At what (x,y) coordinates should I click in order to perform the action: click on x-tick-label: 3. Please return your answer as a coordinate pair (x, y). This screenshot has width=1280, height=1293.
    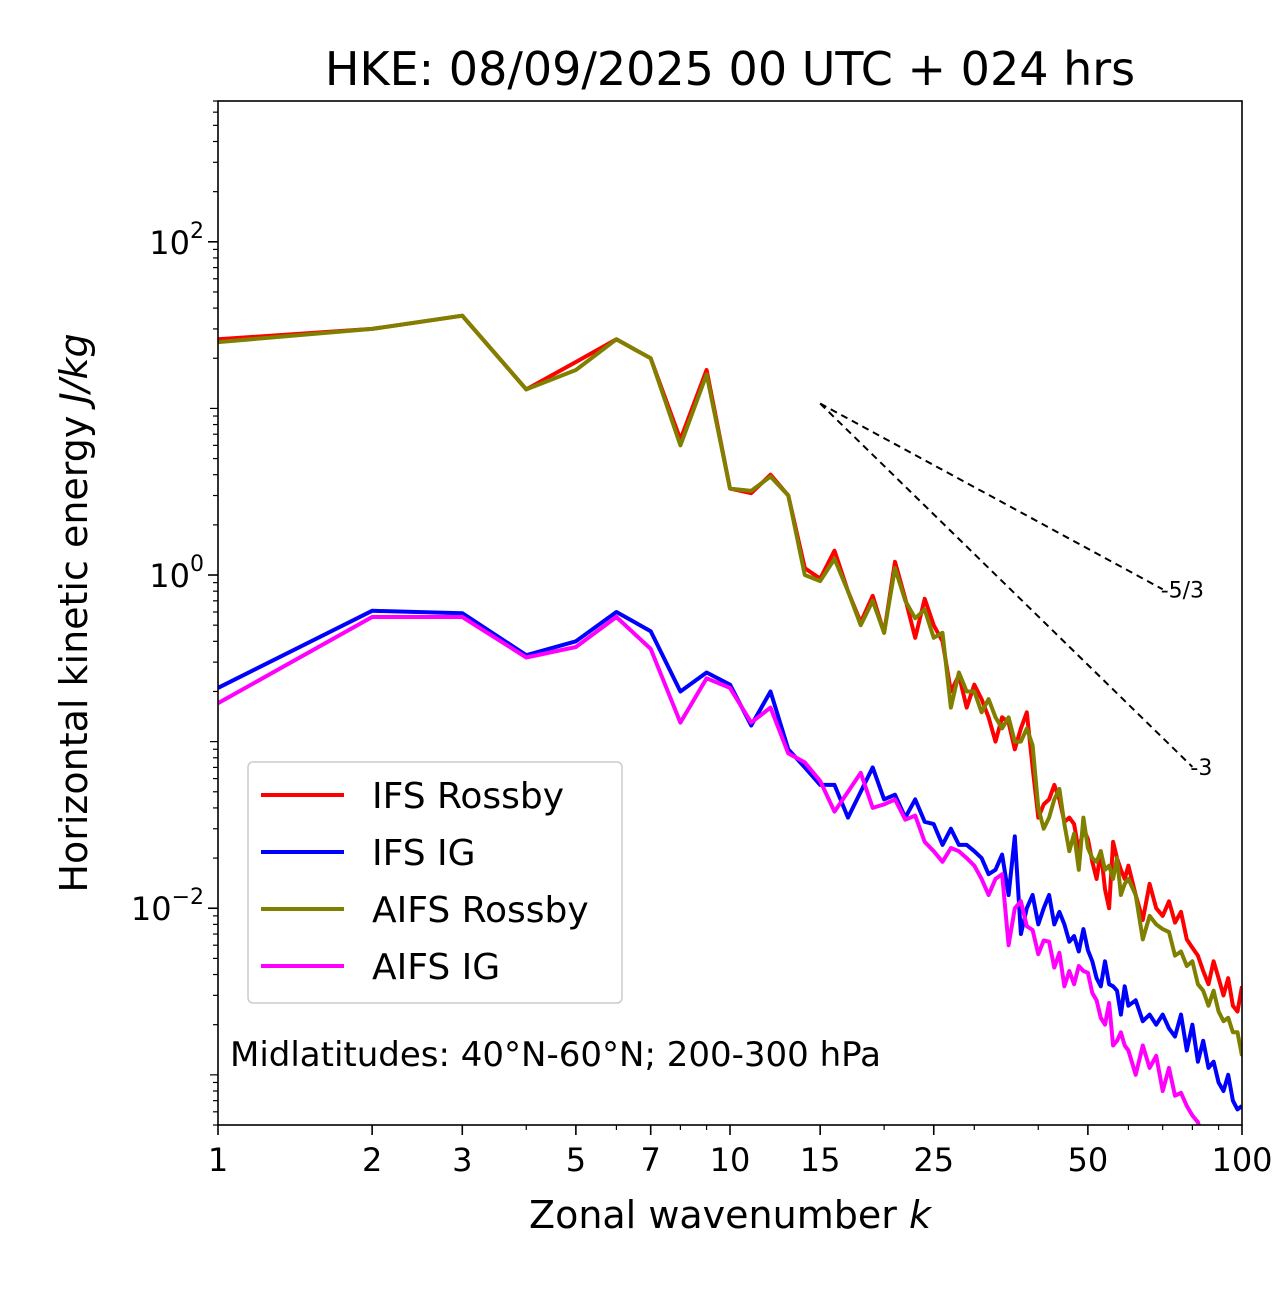
    Looking at the image, I should click on (462, 1160).